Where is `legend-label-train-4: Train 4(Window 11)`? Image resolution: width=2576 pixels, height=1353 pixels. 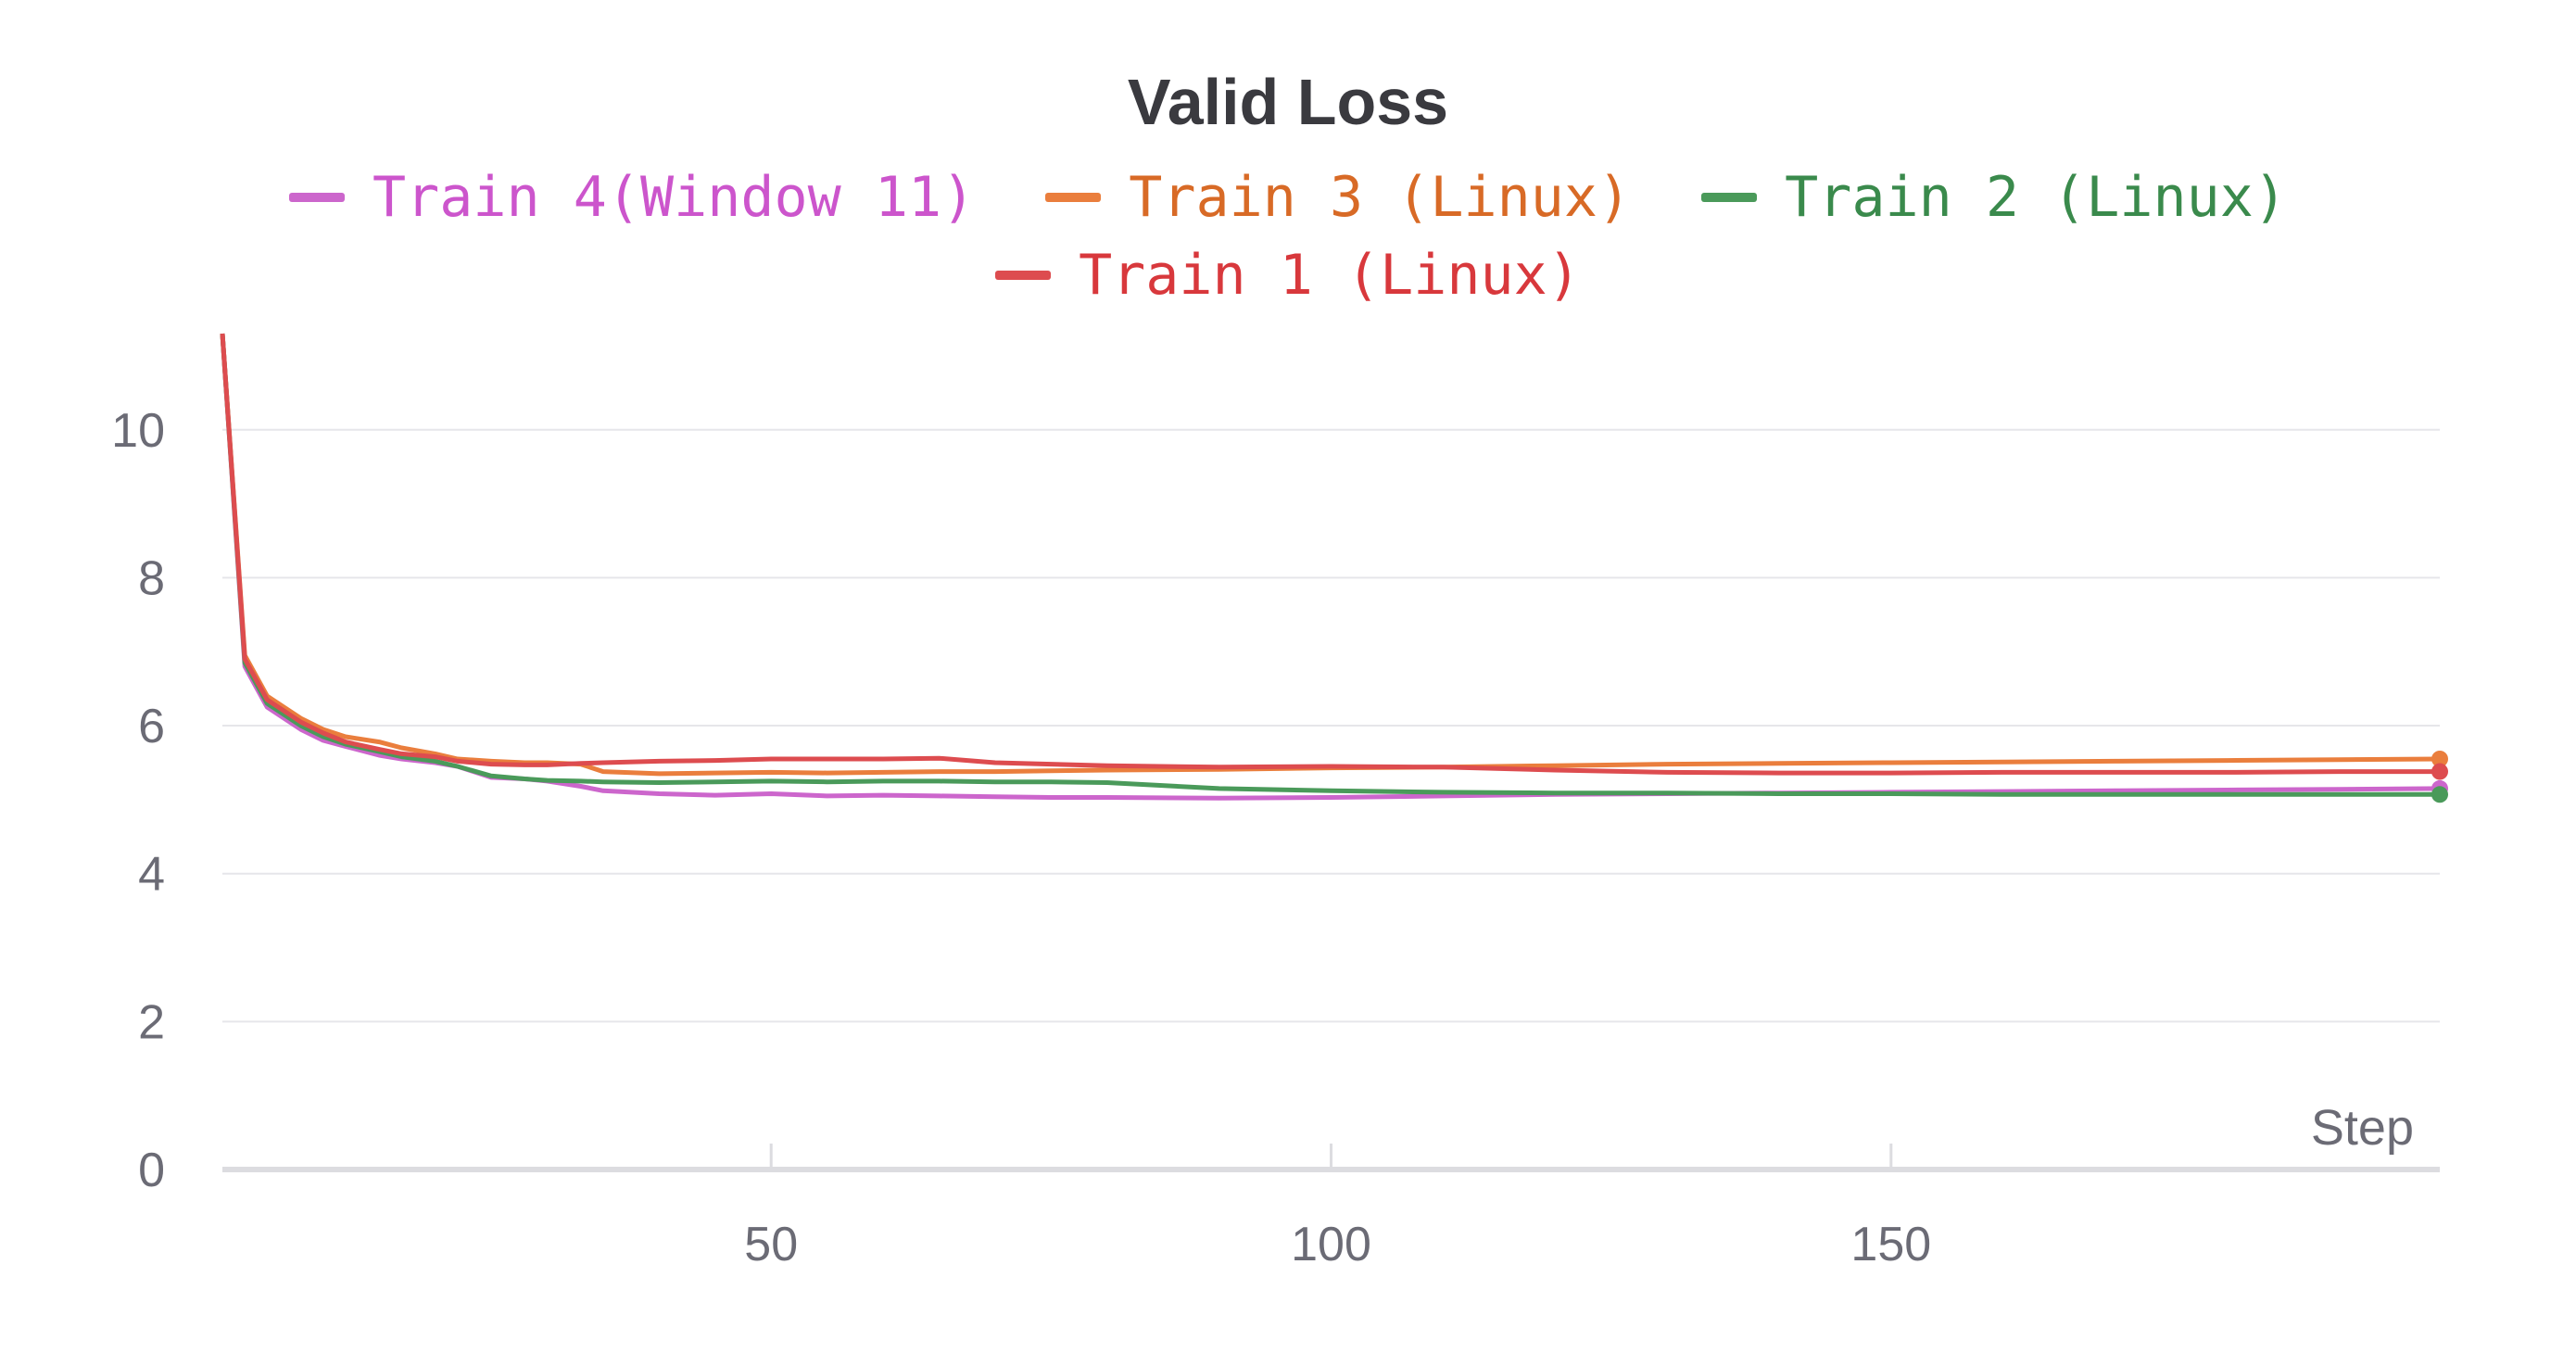
legend-label-train-4: Train 4(Window 11) is located at coordinates (675, 197).